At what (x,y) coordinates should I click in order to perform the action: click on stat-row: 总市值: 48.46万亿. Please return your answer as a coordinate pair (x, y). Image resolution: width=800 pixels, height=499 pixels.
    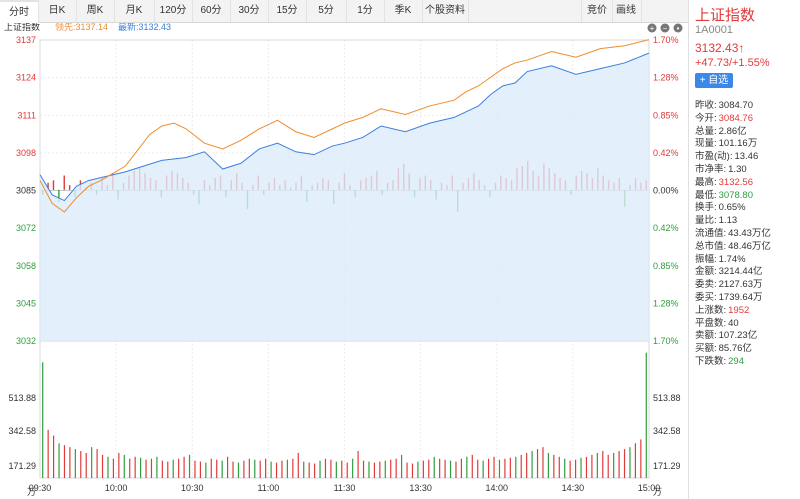
    Looking at the image, I should click on (733, 245).